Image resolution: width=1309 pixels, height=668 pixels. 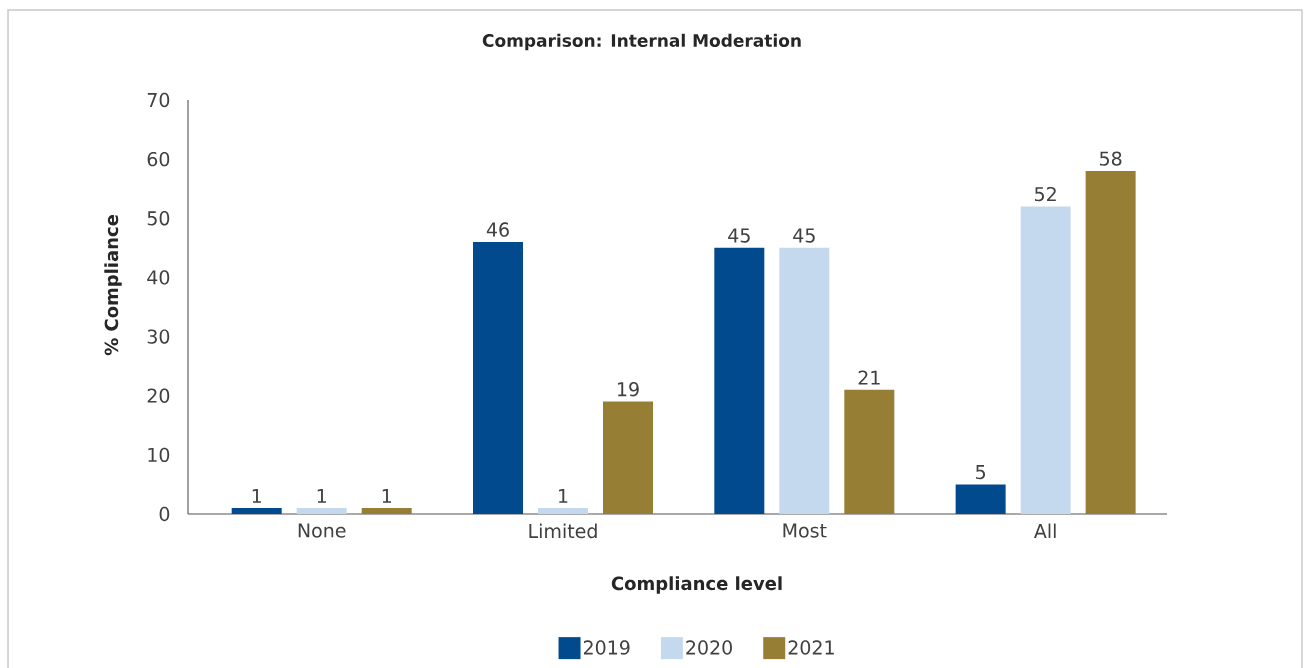 I want to click on y-axis-title: % Compliance, so click(x=113, y=285).